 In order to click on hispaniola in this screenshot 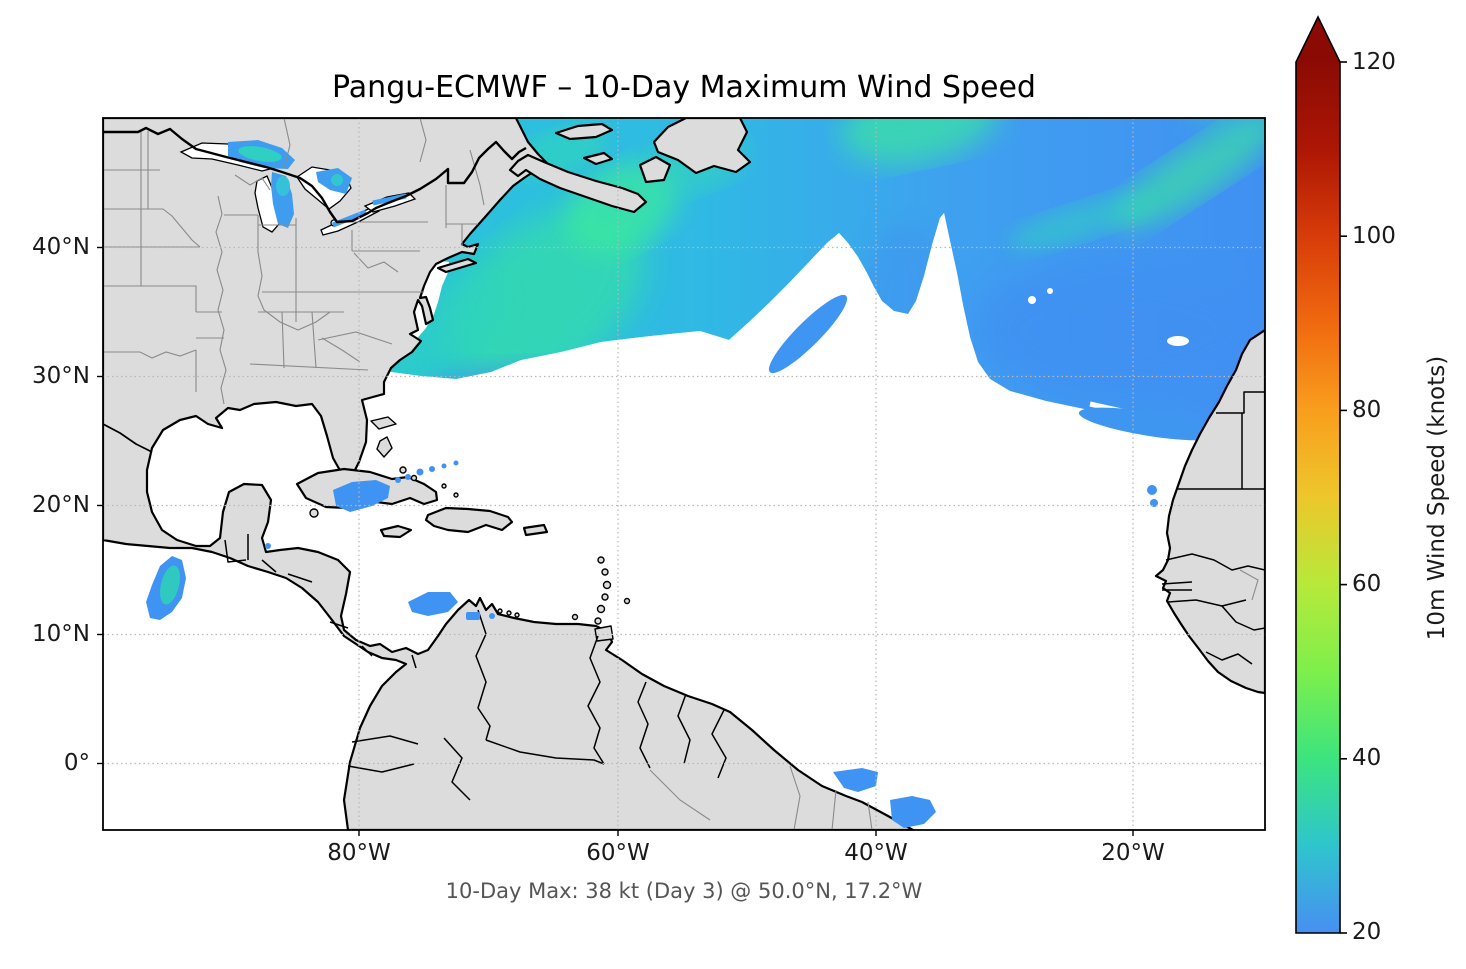, I will do `click(469, 520)`.